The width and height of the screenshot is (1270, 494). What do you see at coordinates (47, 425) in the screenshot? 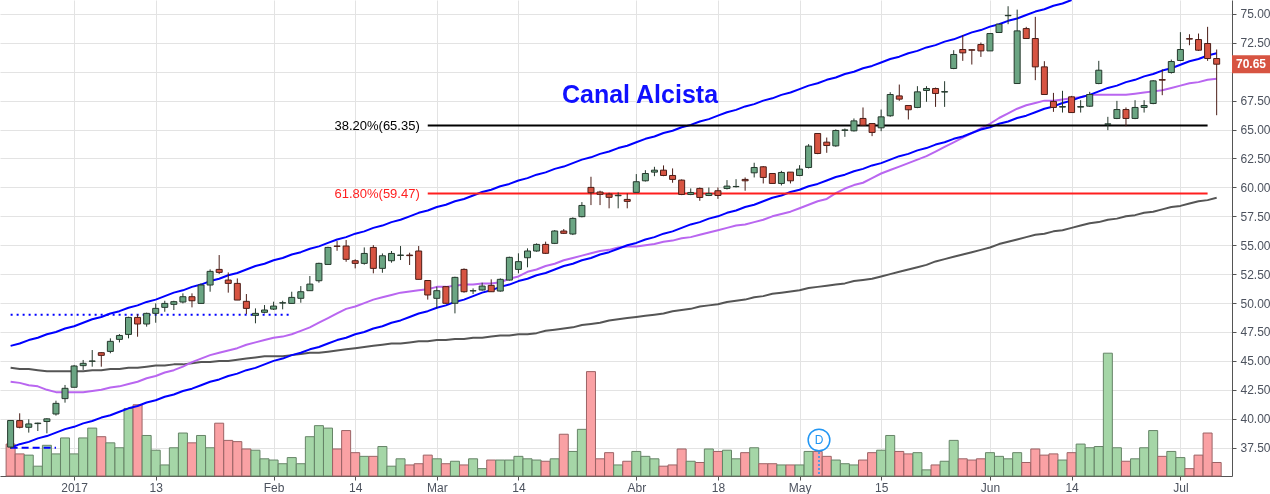
I see `candlestick` at bounding box center [47, 425].